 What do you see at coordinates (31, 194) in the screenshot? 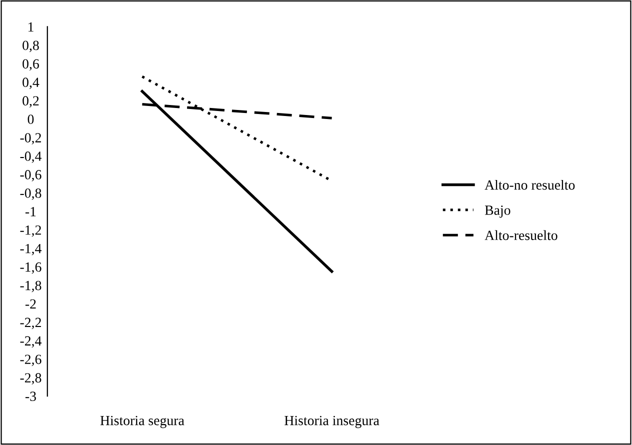
I see `y-tick-label: -0,8` at bounding box center [31, 194].